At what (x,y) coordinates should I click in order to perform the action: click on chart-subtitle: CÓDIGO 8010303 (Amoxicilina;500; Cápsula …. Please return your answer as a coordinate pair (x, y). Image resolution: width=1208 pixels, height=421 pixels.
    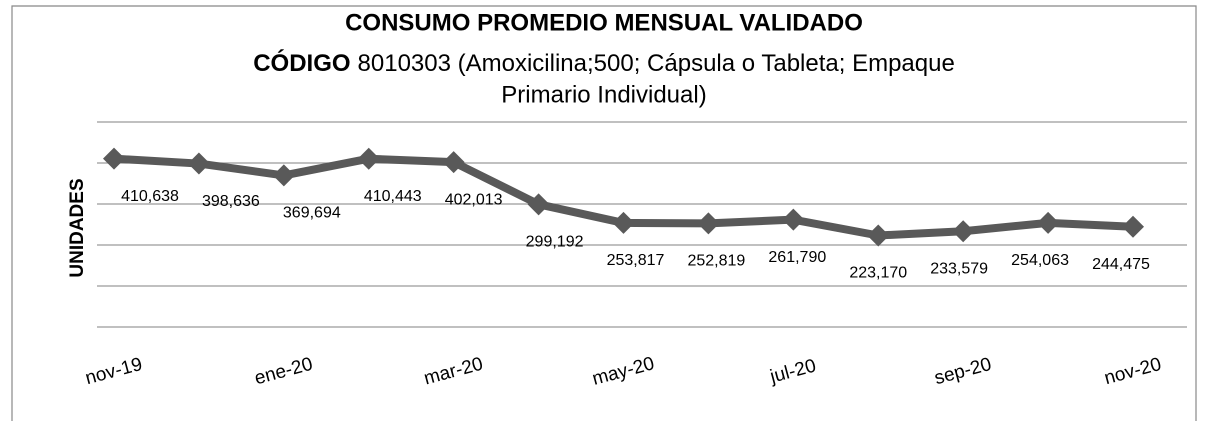
    Looking at the image, I should click on (604, 63).